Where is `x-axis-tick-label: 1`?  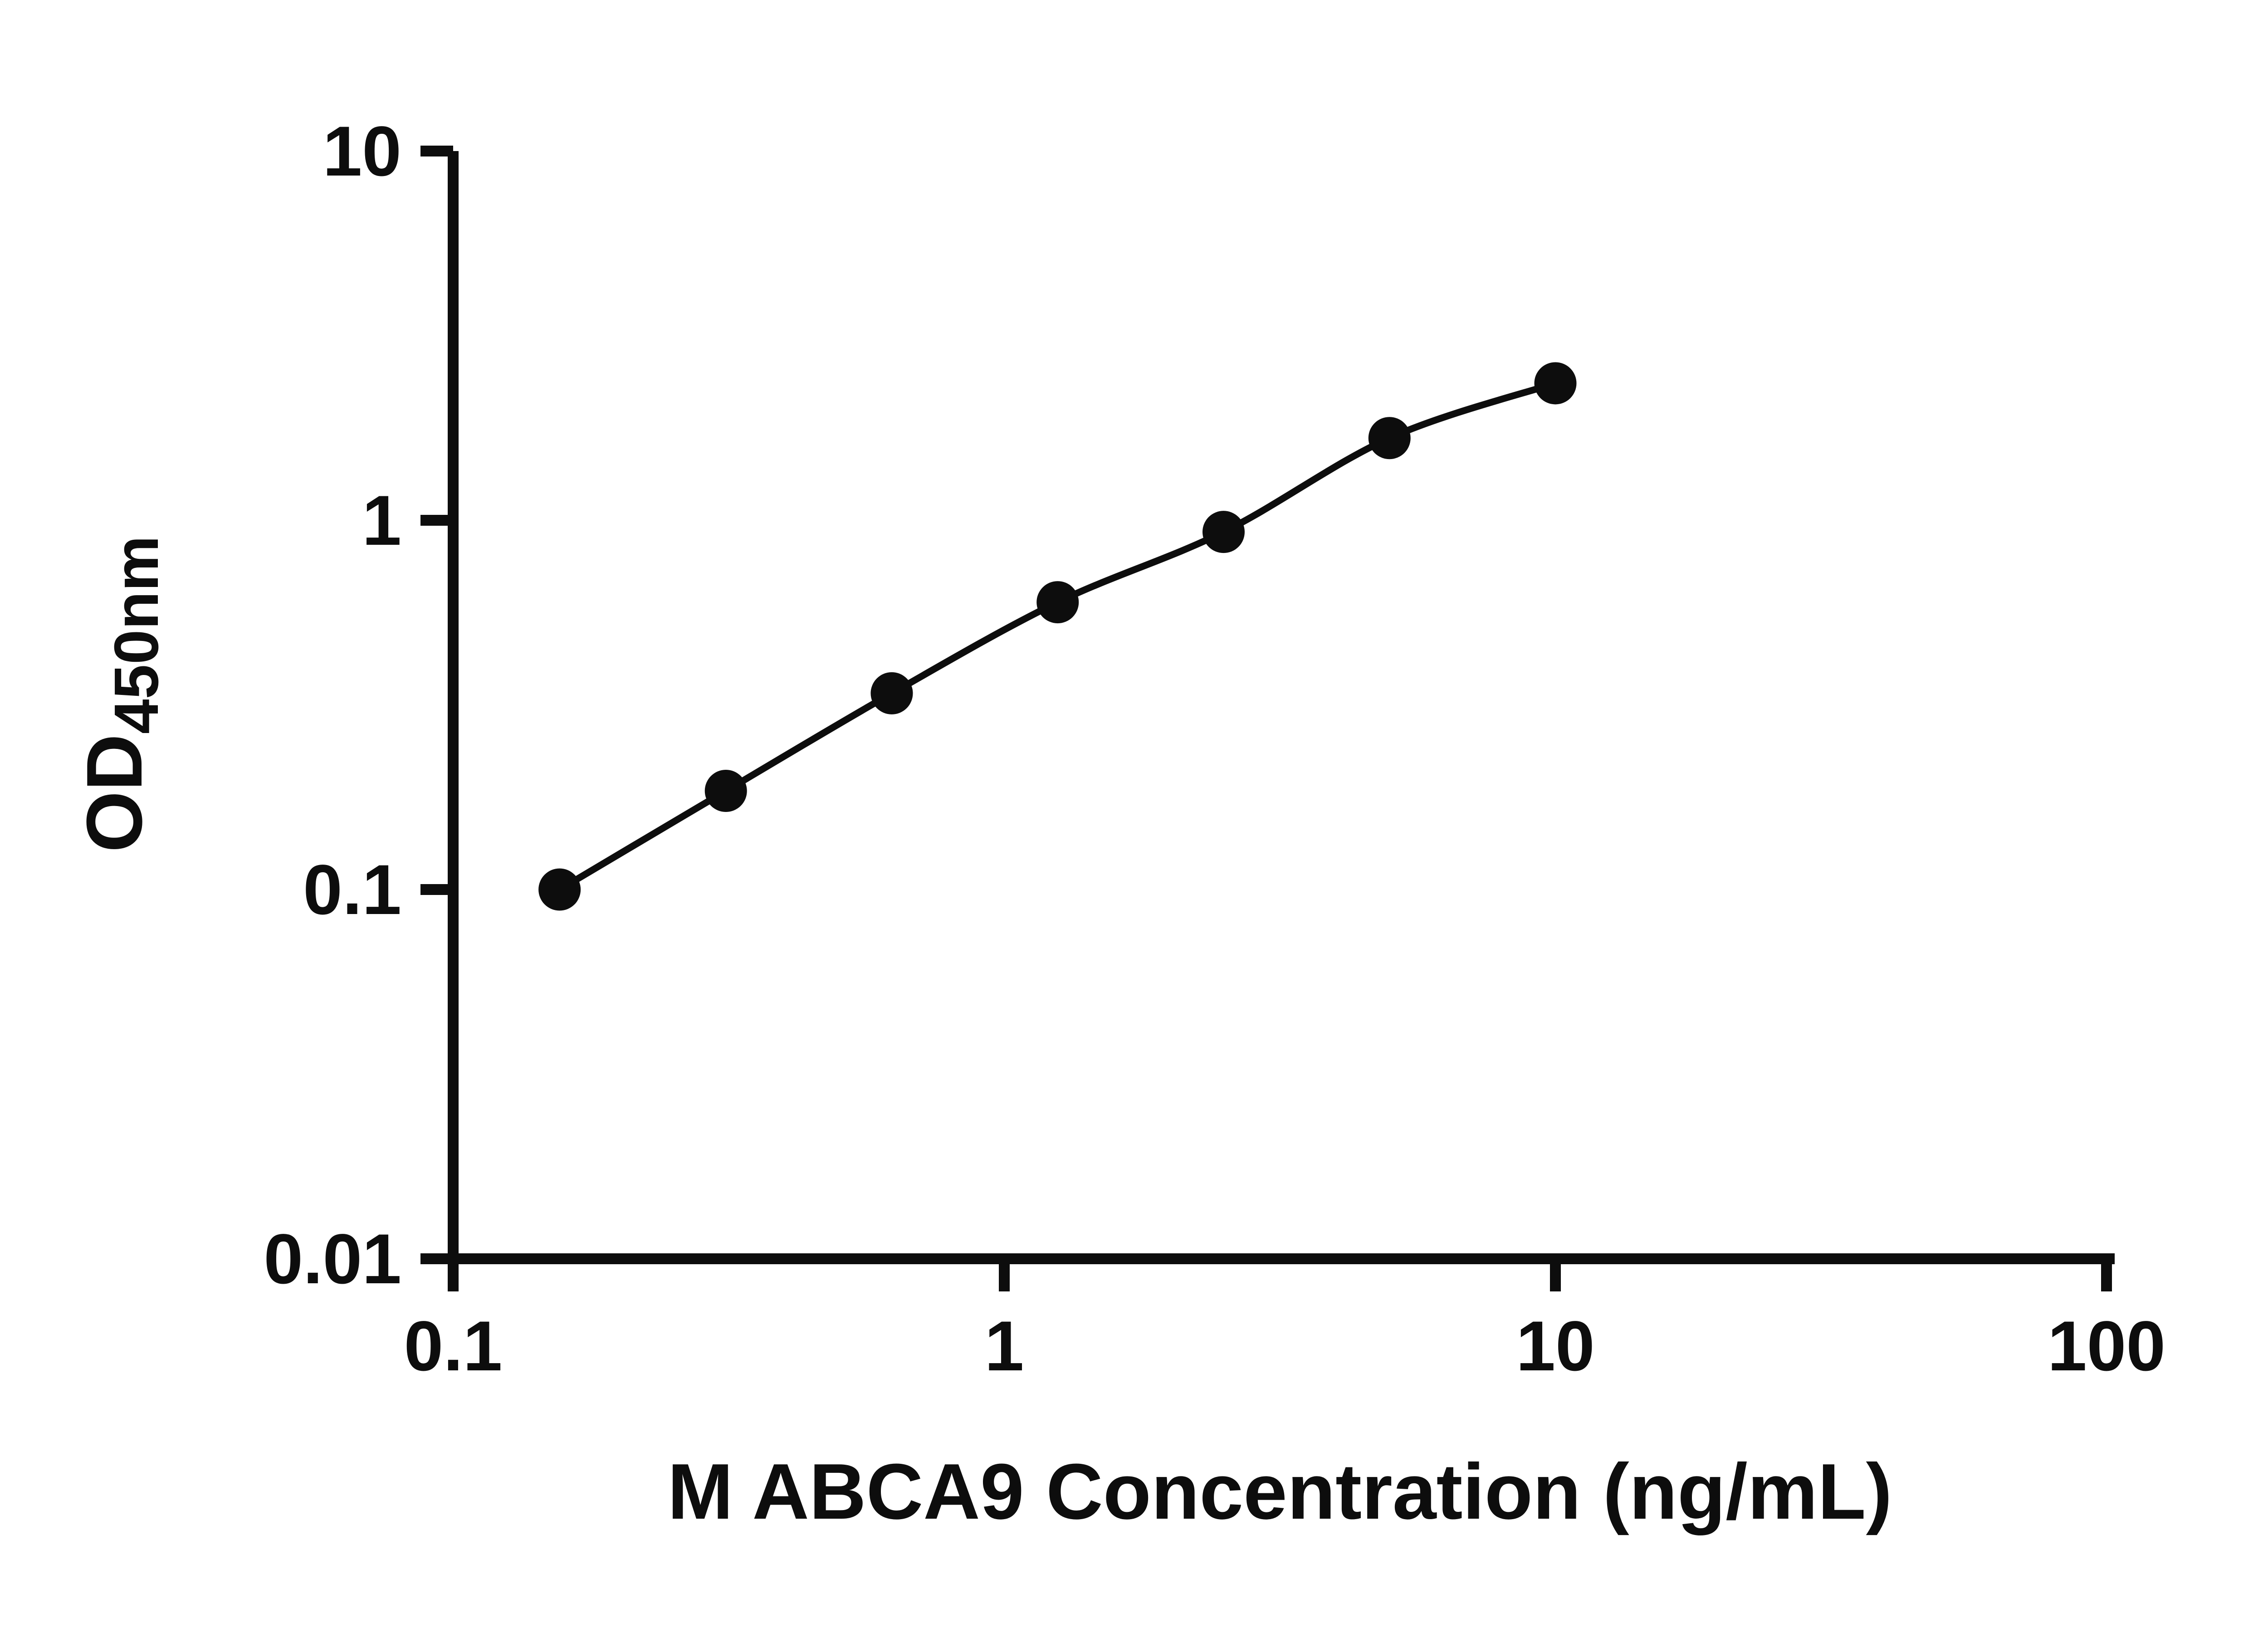
x-axis-tick-label: 1 is located at coordinates (1004, 1346).